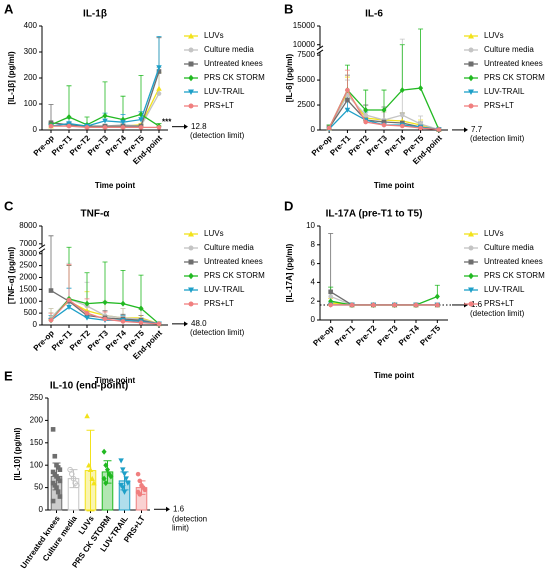 Image resolution: width=550 pixels, height=586 pixels. I want to click on y-tick-label: 300, so click(31, 51).